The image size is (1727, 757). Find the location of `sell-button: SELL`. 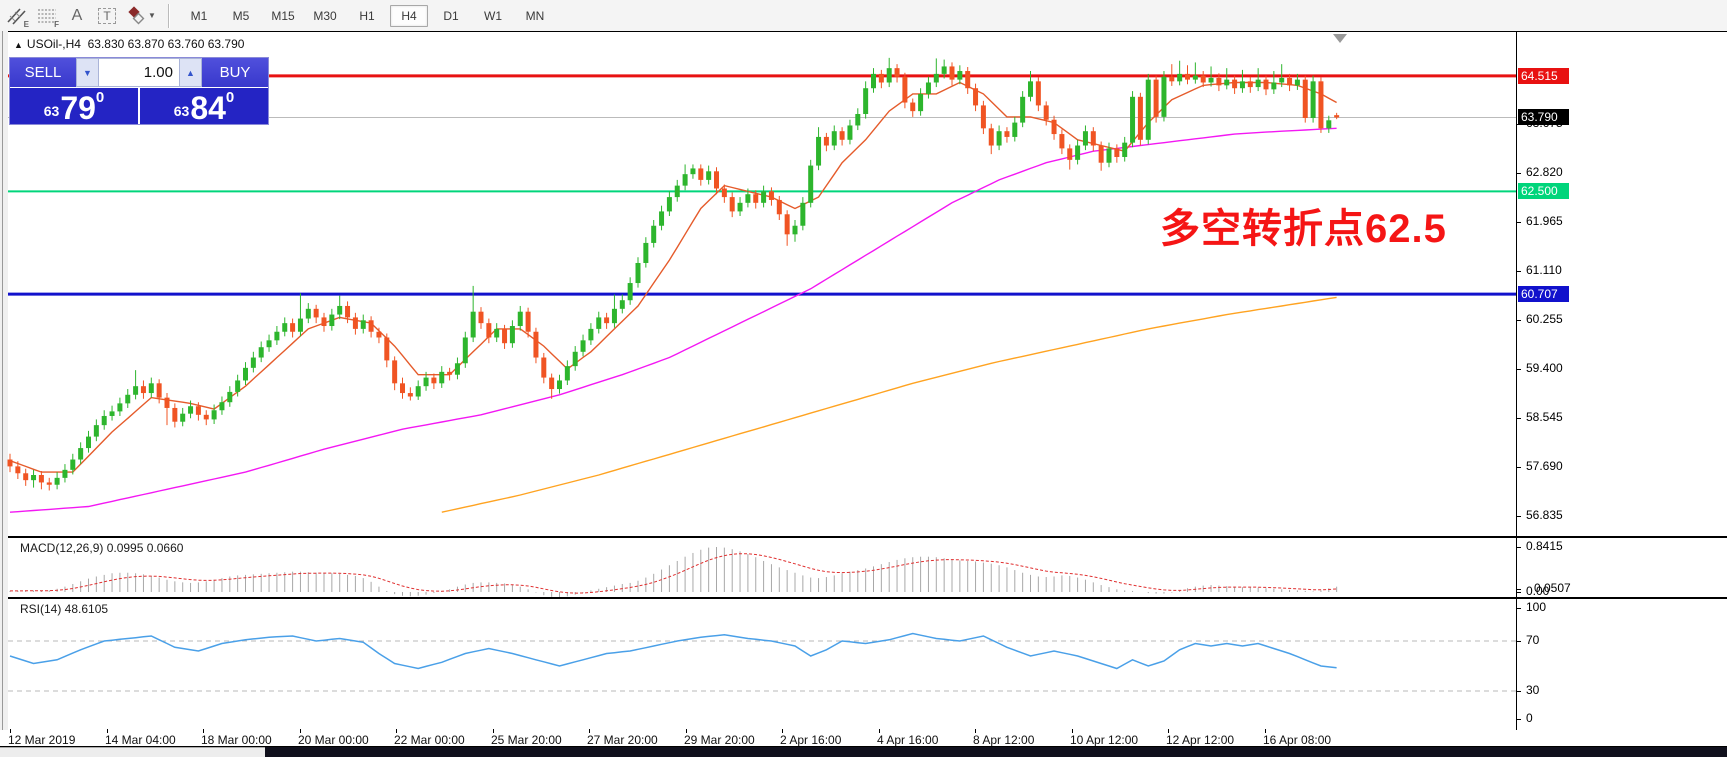

sell-button: SELL is located at coordinates (43, 72).